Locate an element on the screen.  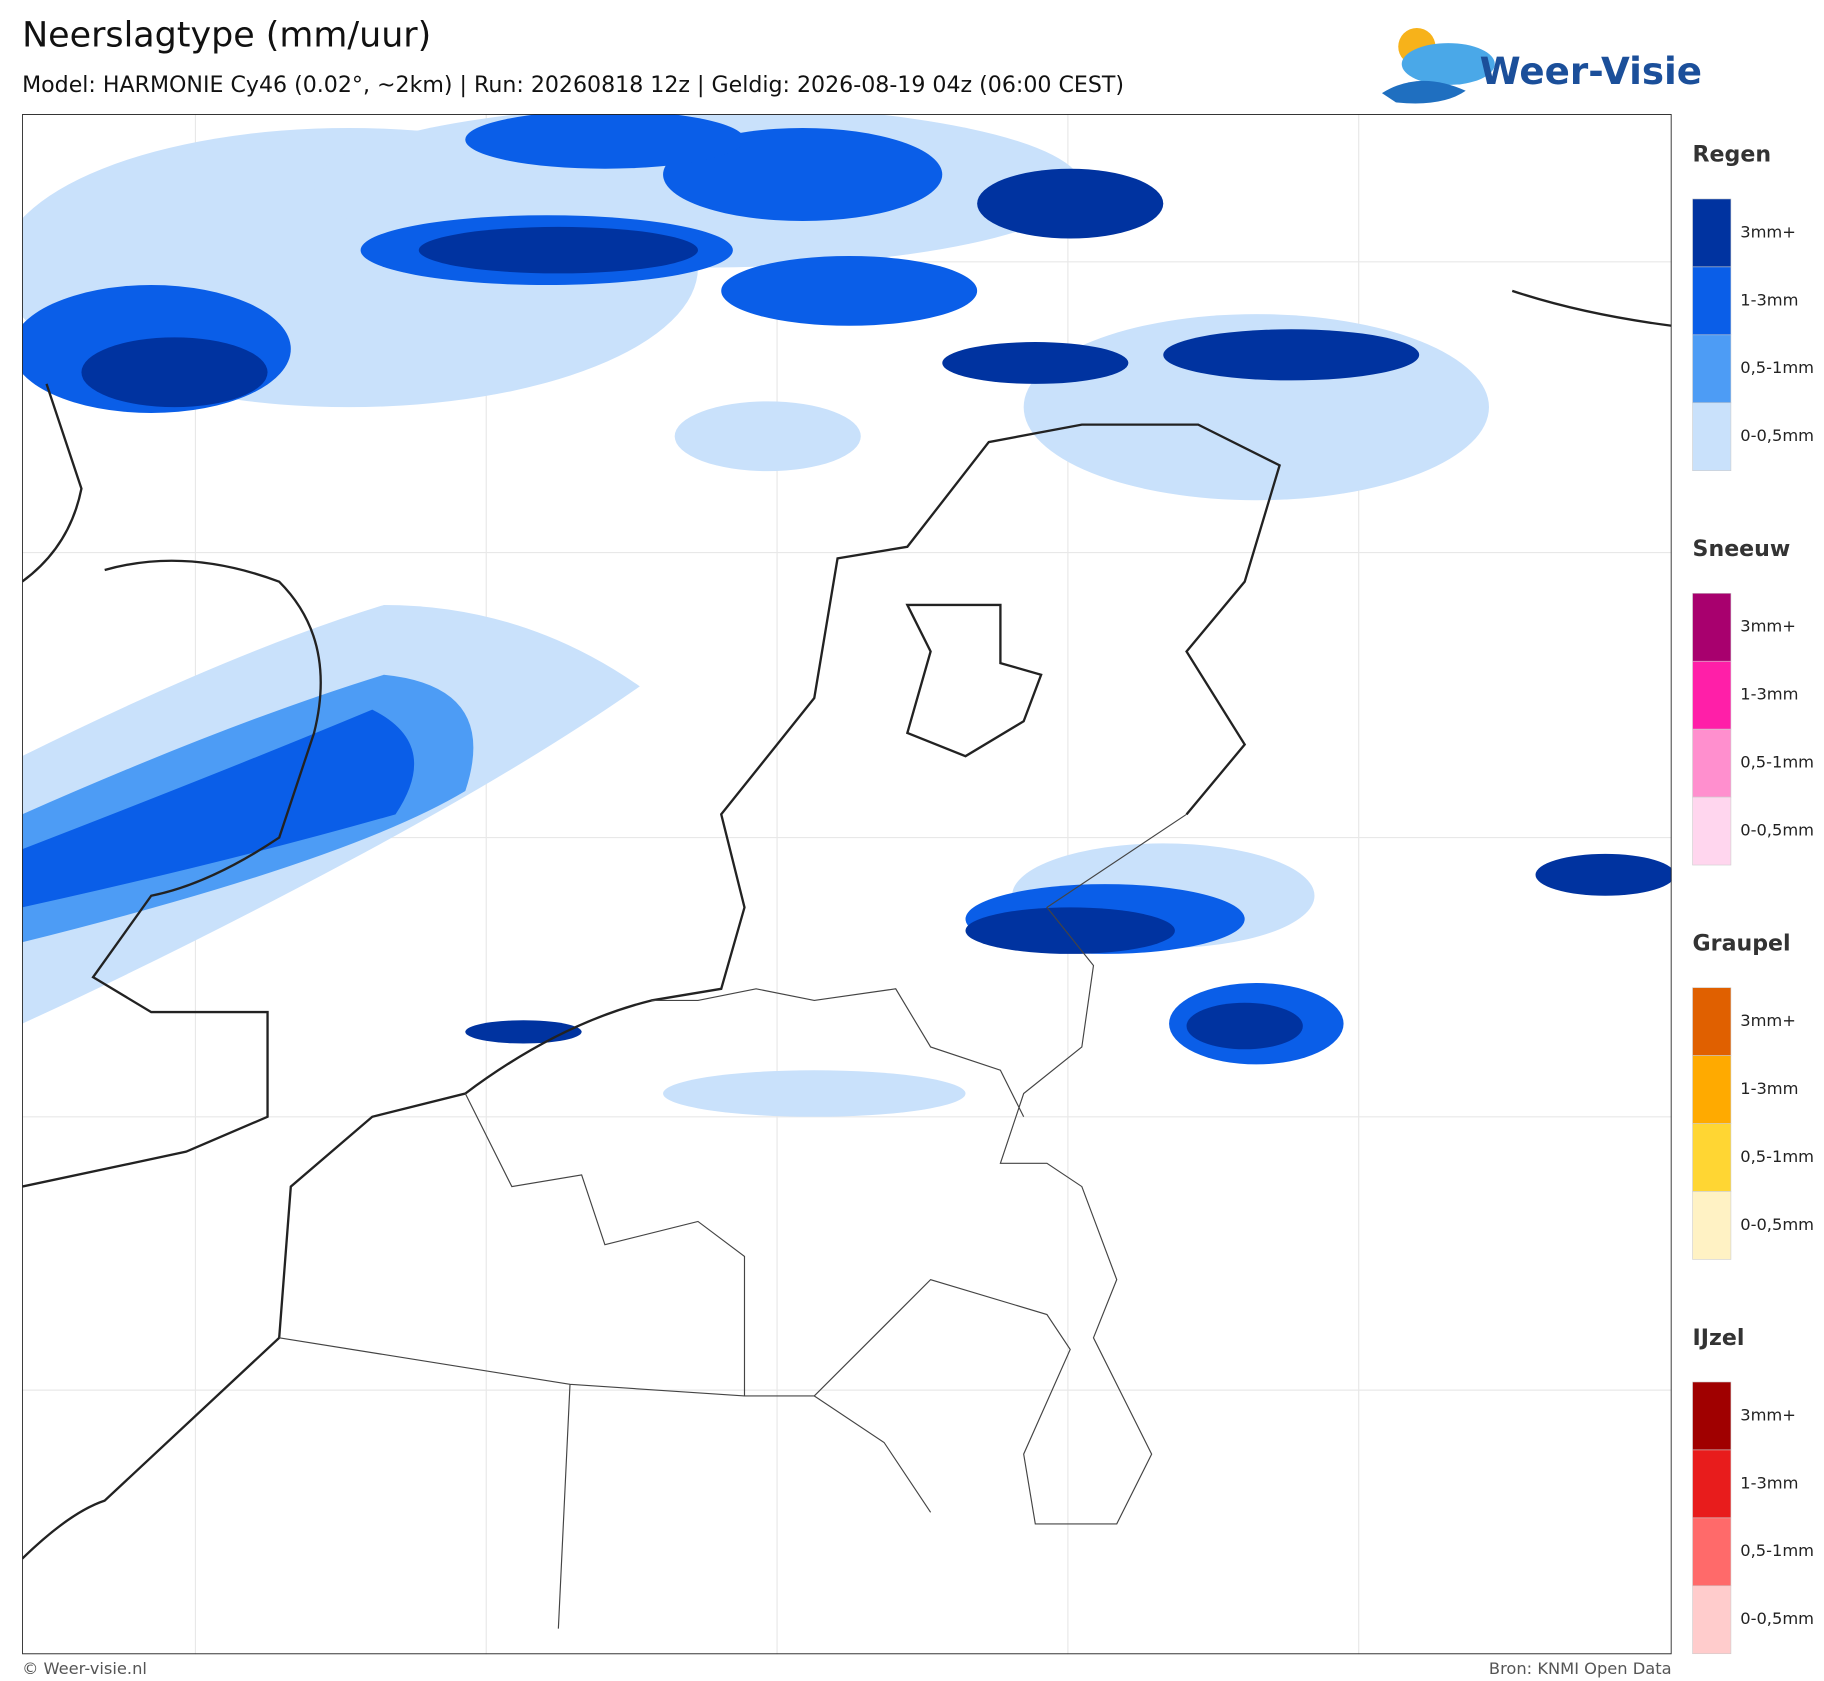
logo: Weer-Visie is located at coordinates (1541, 65).